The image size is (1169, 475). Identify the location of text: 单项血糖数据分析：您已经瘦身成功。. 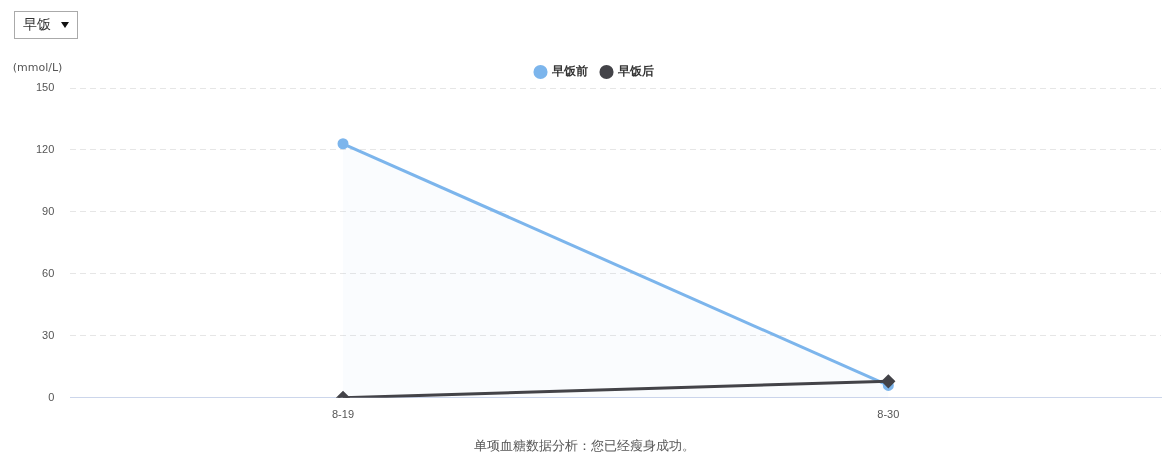
(584, 446).